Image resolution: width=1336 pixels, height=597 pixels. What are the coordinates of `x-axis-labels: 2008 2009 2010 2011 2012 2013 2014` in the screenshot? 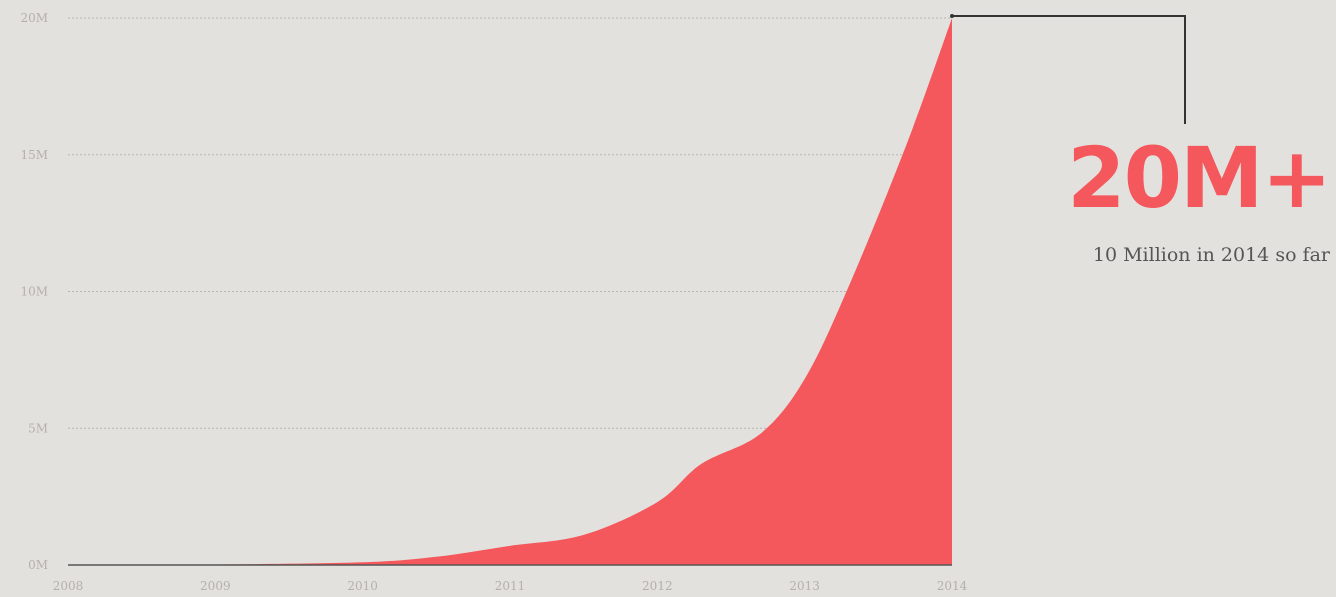 It's located at (510, 586).